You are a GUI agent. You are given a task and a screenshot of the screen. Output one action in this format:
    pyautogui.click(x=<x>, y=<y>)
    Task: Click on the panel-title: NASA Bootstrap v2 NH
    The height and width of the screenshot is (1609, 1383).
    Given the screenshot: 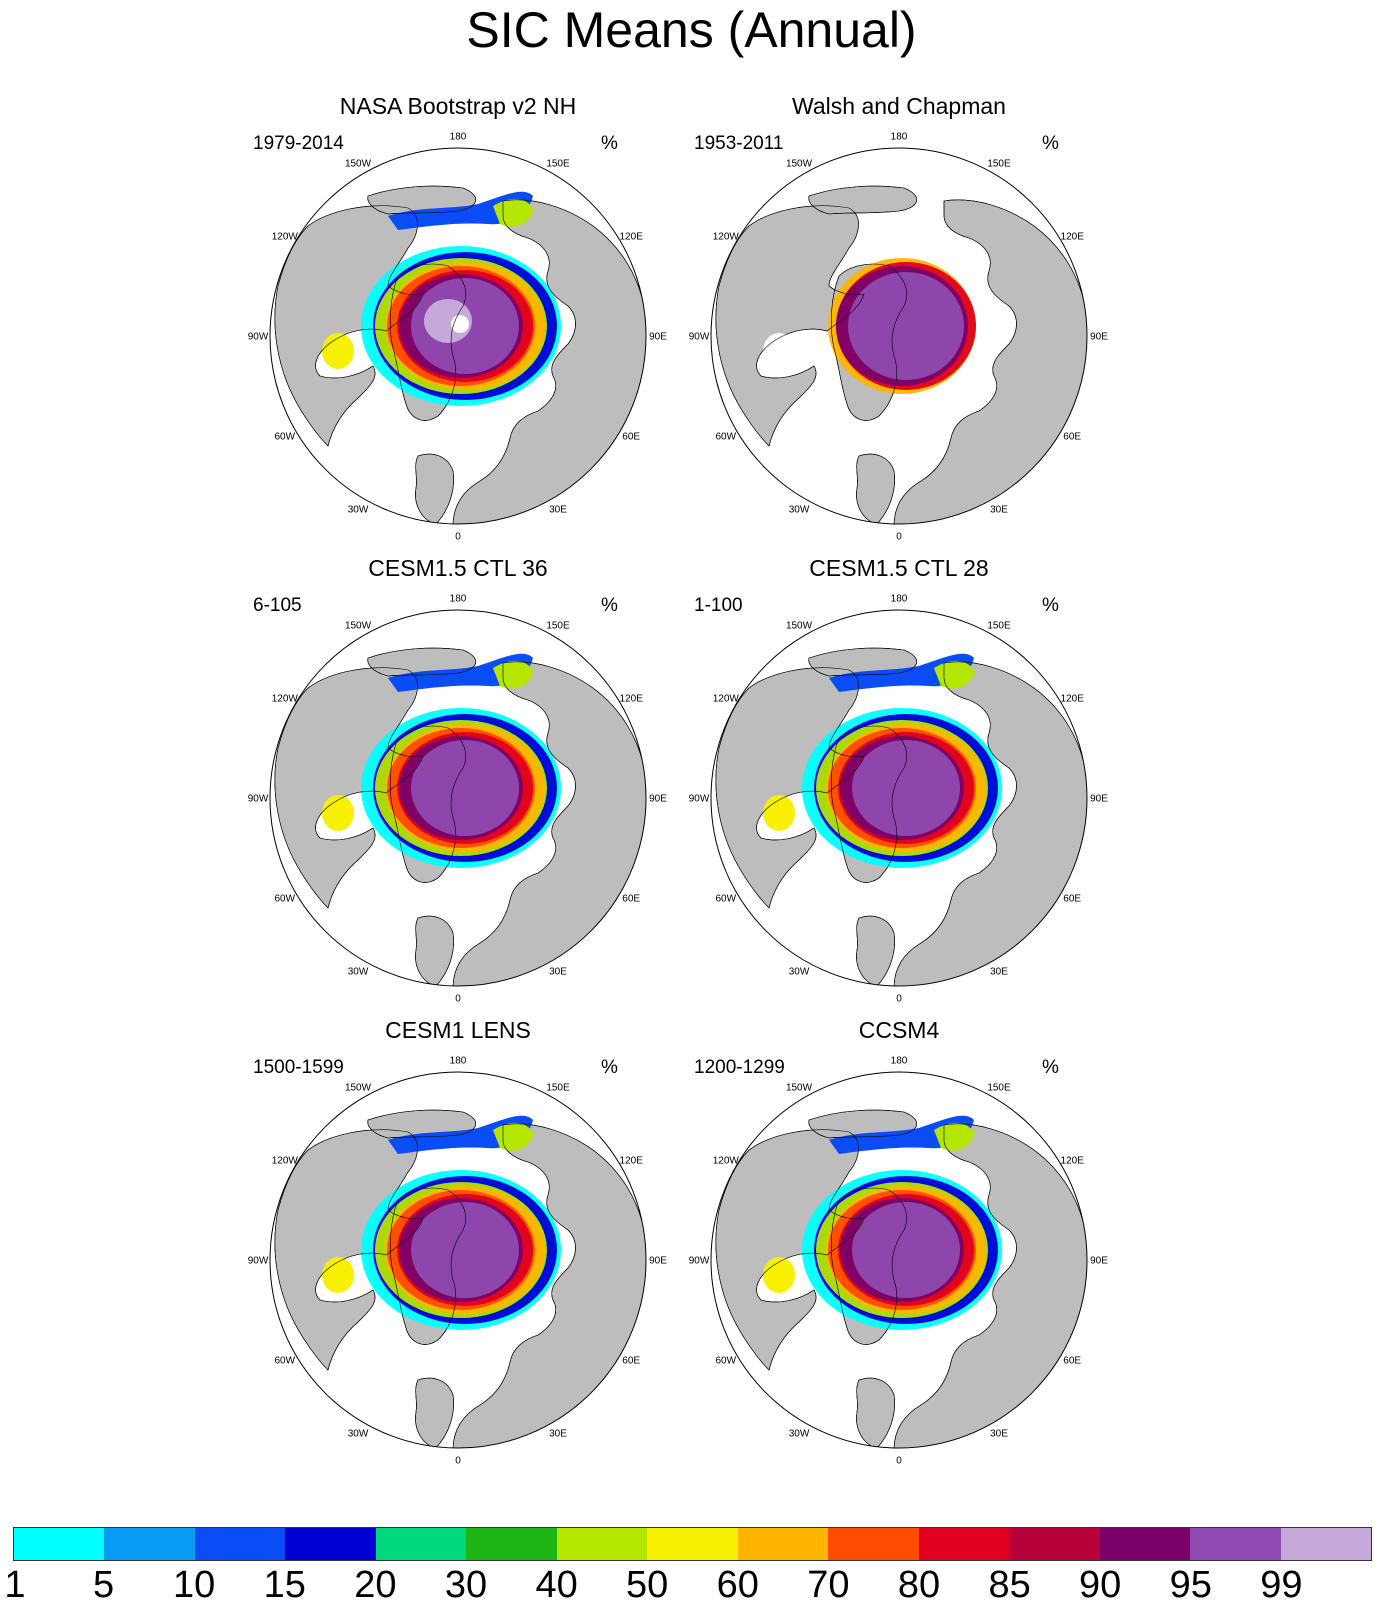 What is the action you would take?
    pyautogui.click(x=458, y=106)
    